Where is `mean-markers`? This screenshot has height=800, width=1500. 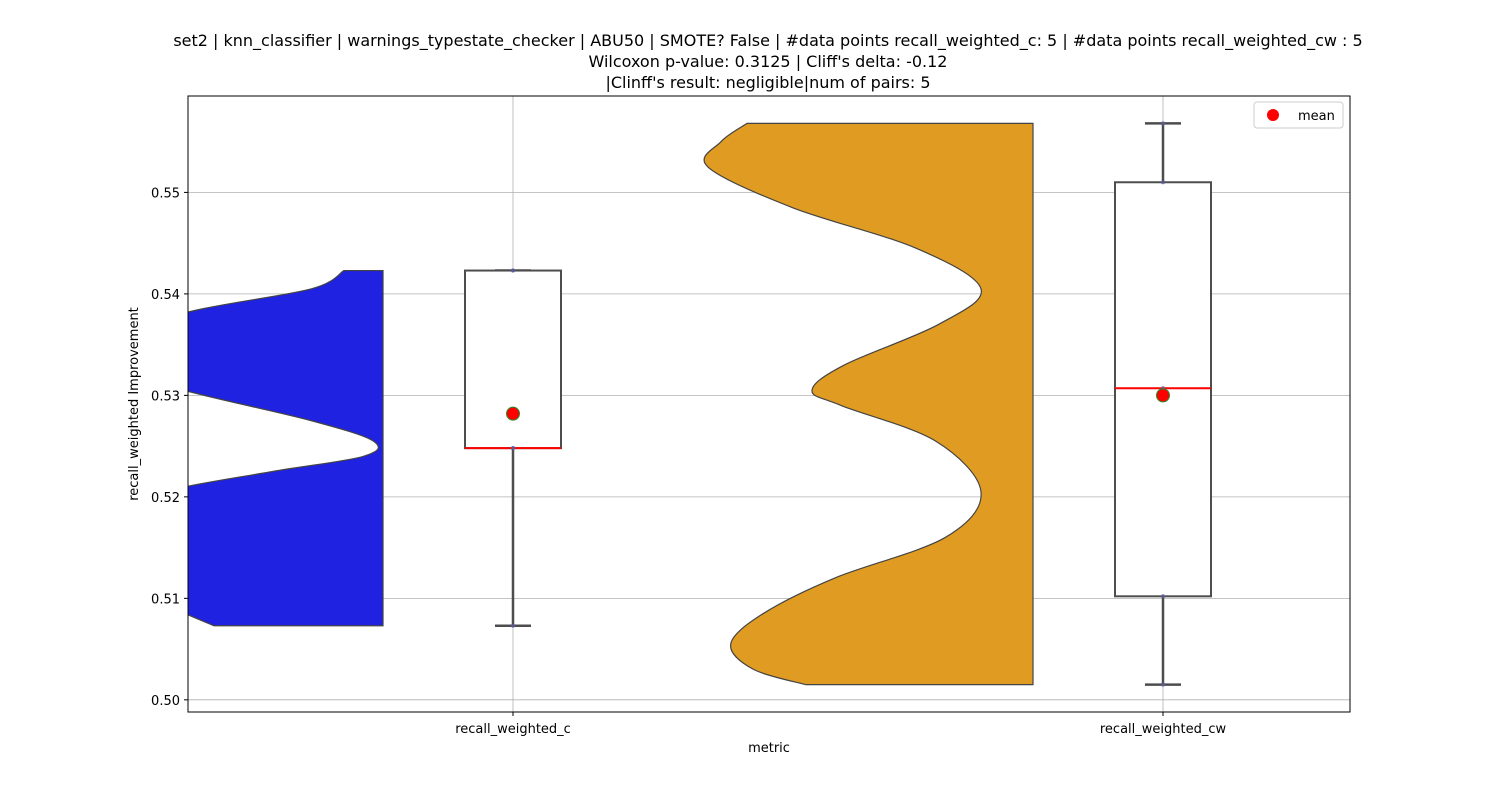 mean-markers is located at coordinates (838, 404).